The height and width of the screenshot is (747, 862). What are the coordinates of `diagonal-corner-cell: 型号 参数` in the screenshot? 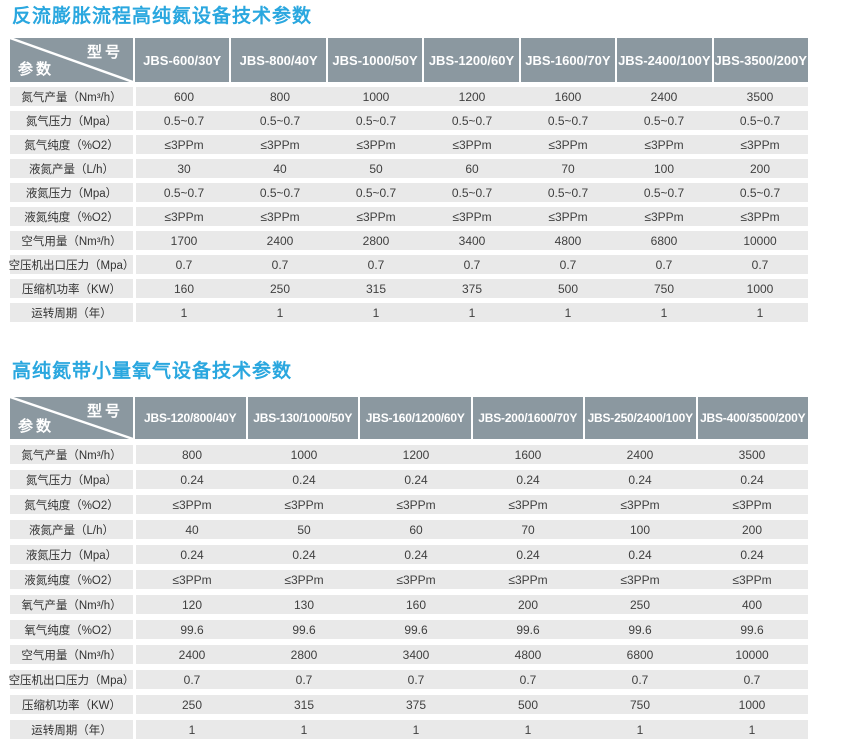 It's located at (71, 418).